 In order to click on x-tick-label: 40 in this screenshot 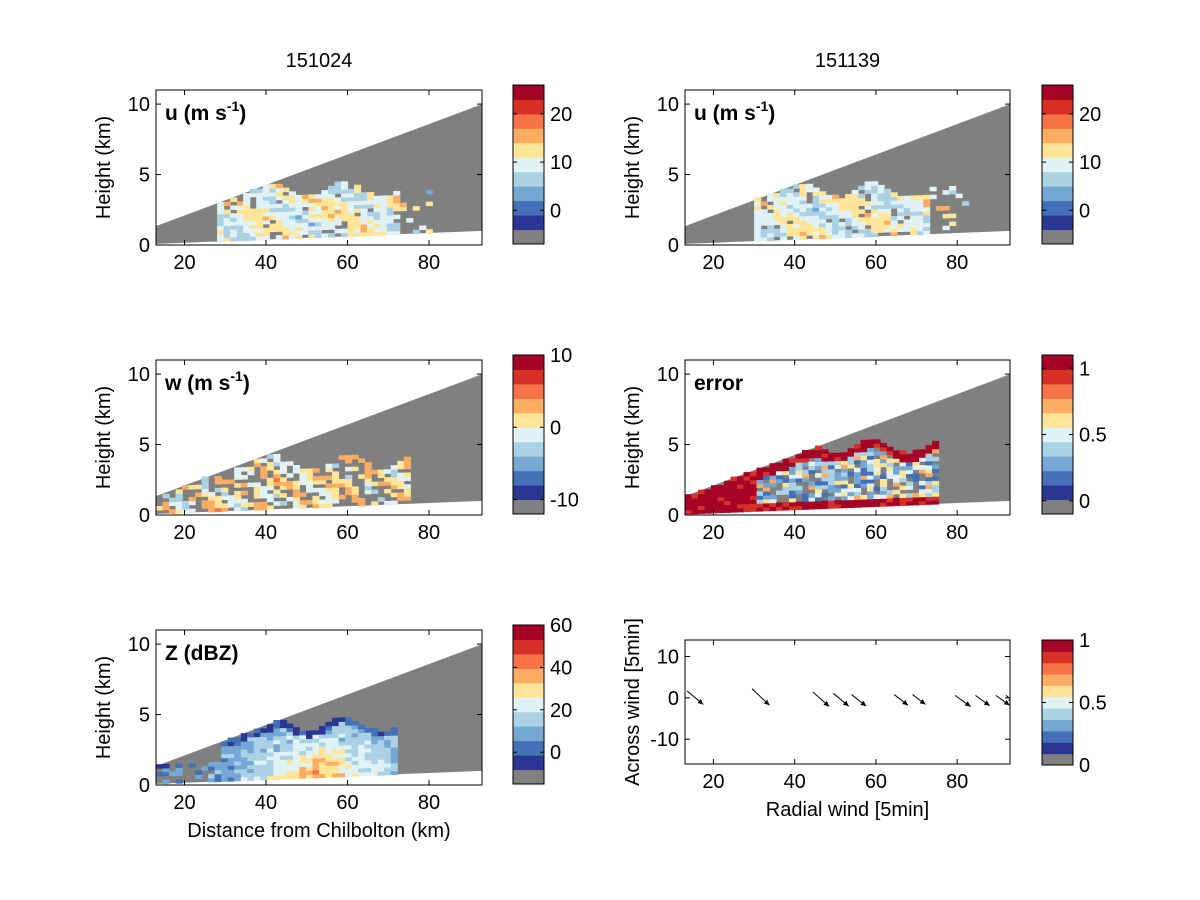, I will do `click(795, 263)`.